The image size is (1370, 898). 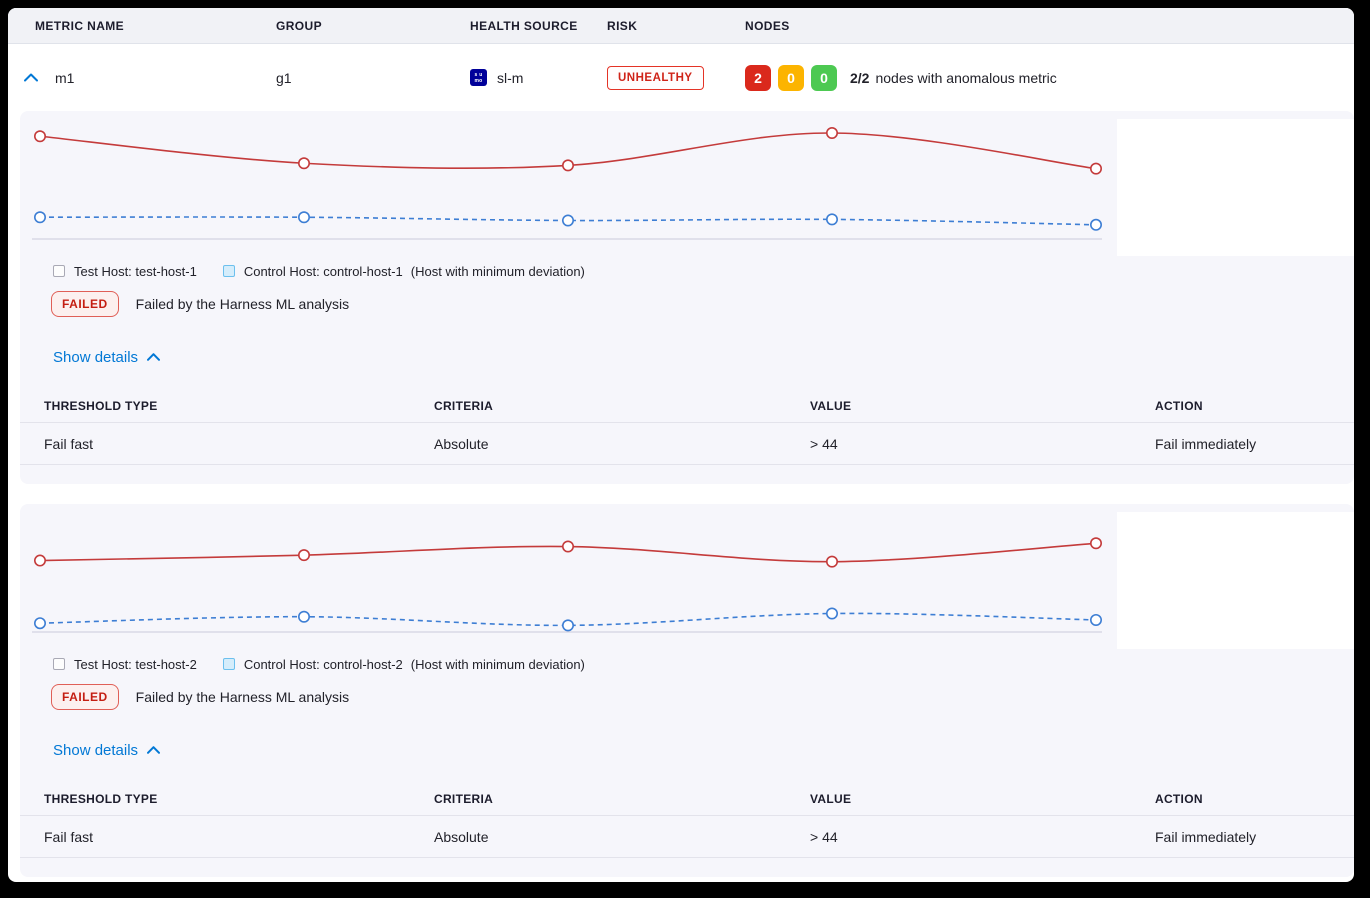 What do you see at coordinates (65, 77) in the screenshot?
I see `metric-name-value: m1` at bounding box center [65, 77].